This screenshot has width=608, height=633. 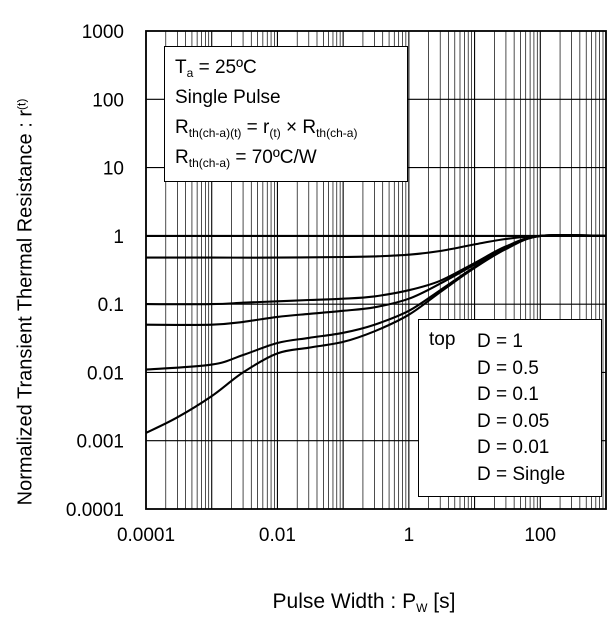 I want to click on x-axis-label-main: Pulse Width : P, so click(x=344, y=601).